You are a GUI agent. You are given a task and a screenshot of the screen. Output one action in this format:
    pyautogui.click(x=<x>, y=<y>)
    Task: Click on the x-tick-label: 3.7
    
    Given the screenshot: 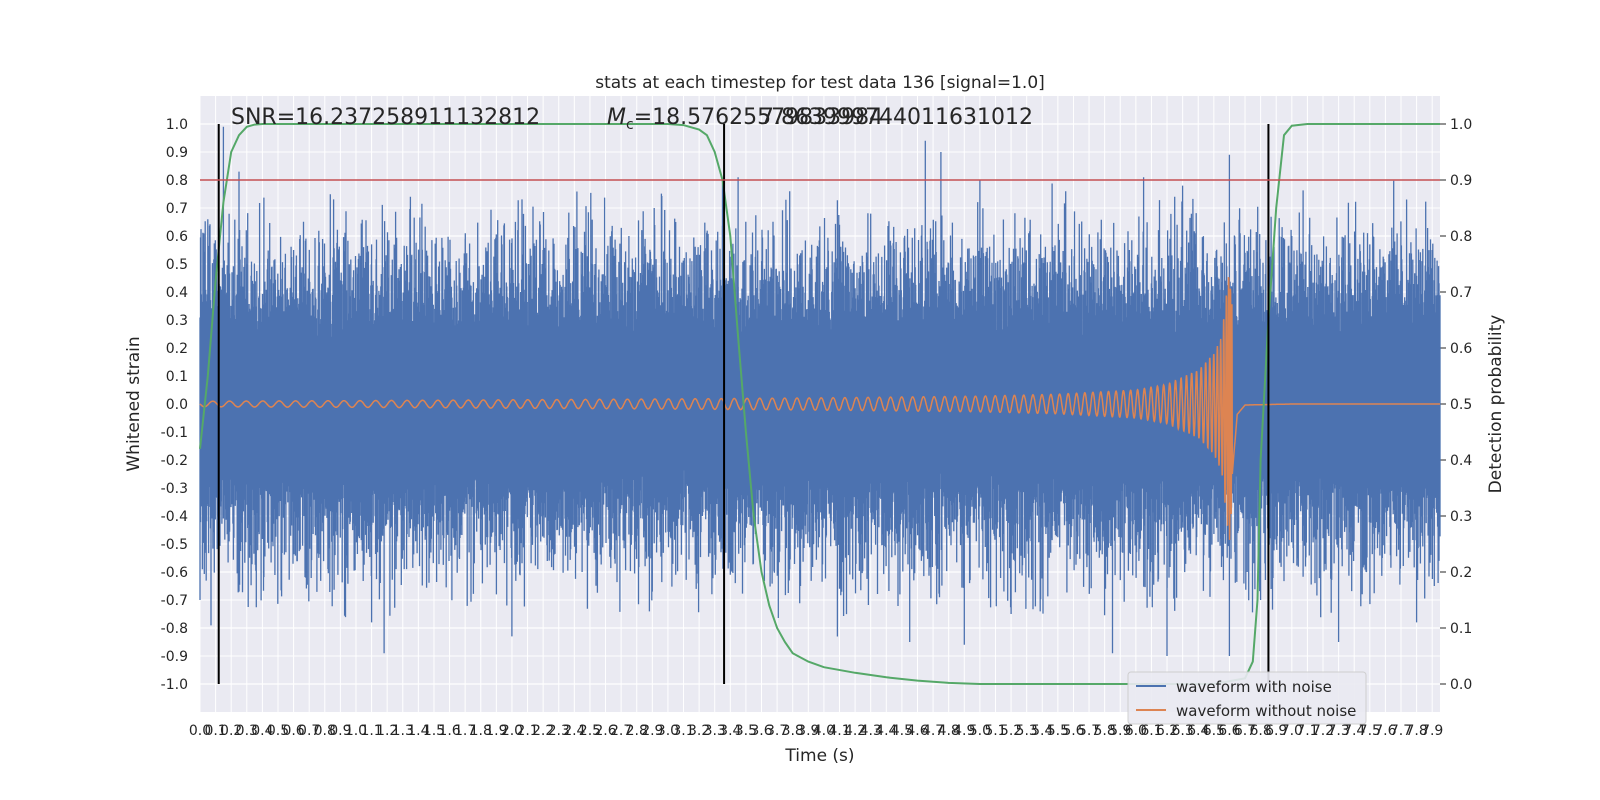 What is the action you would take?
    pyautogui.click(x=777, y=731)
    